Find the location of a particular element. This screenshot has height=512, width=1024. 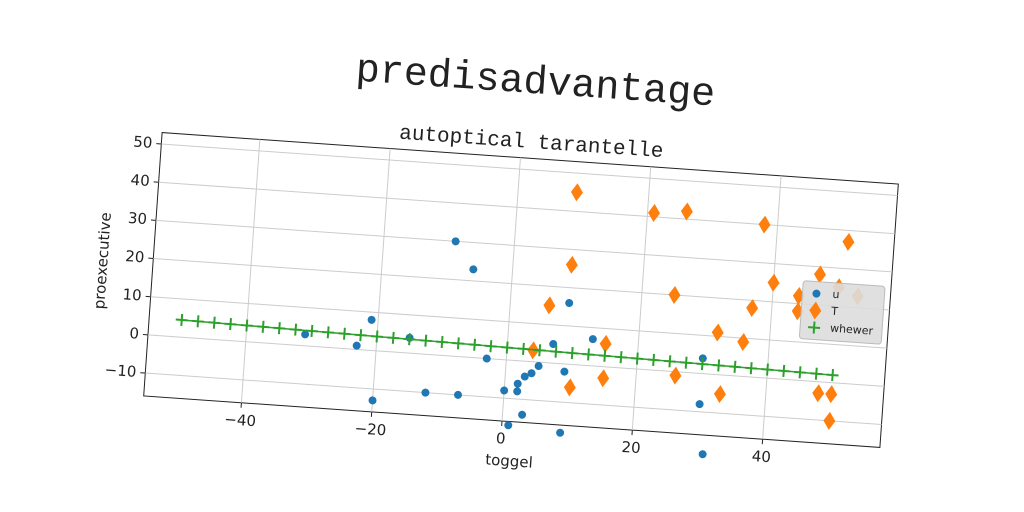

y-tick-label: 0 is located at coordinates (134, 333).